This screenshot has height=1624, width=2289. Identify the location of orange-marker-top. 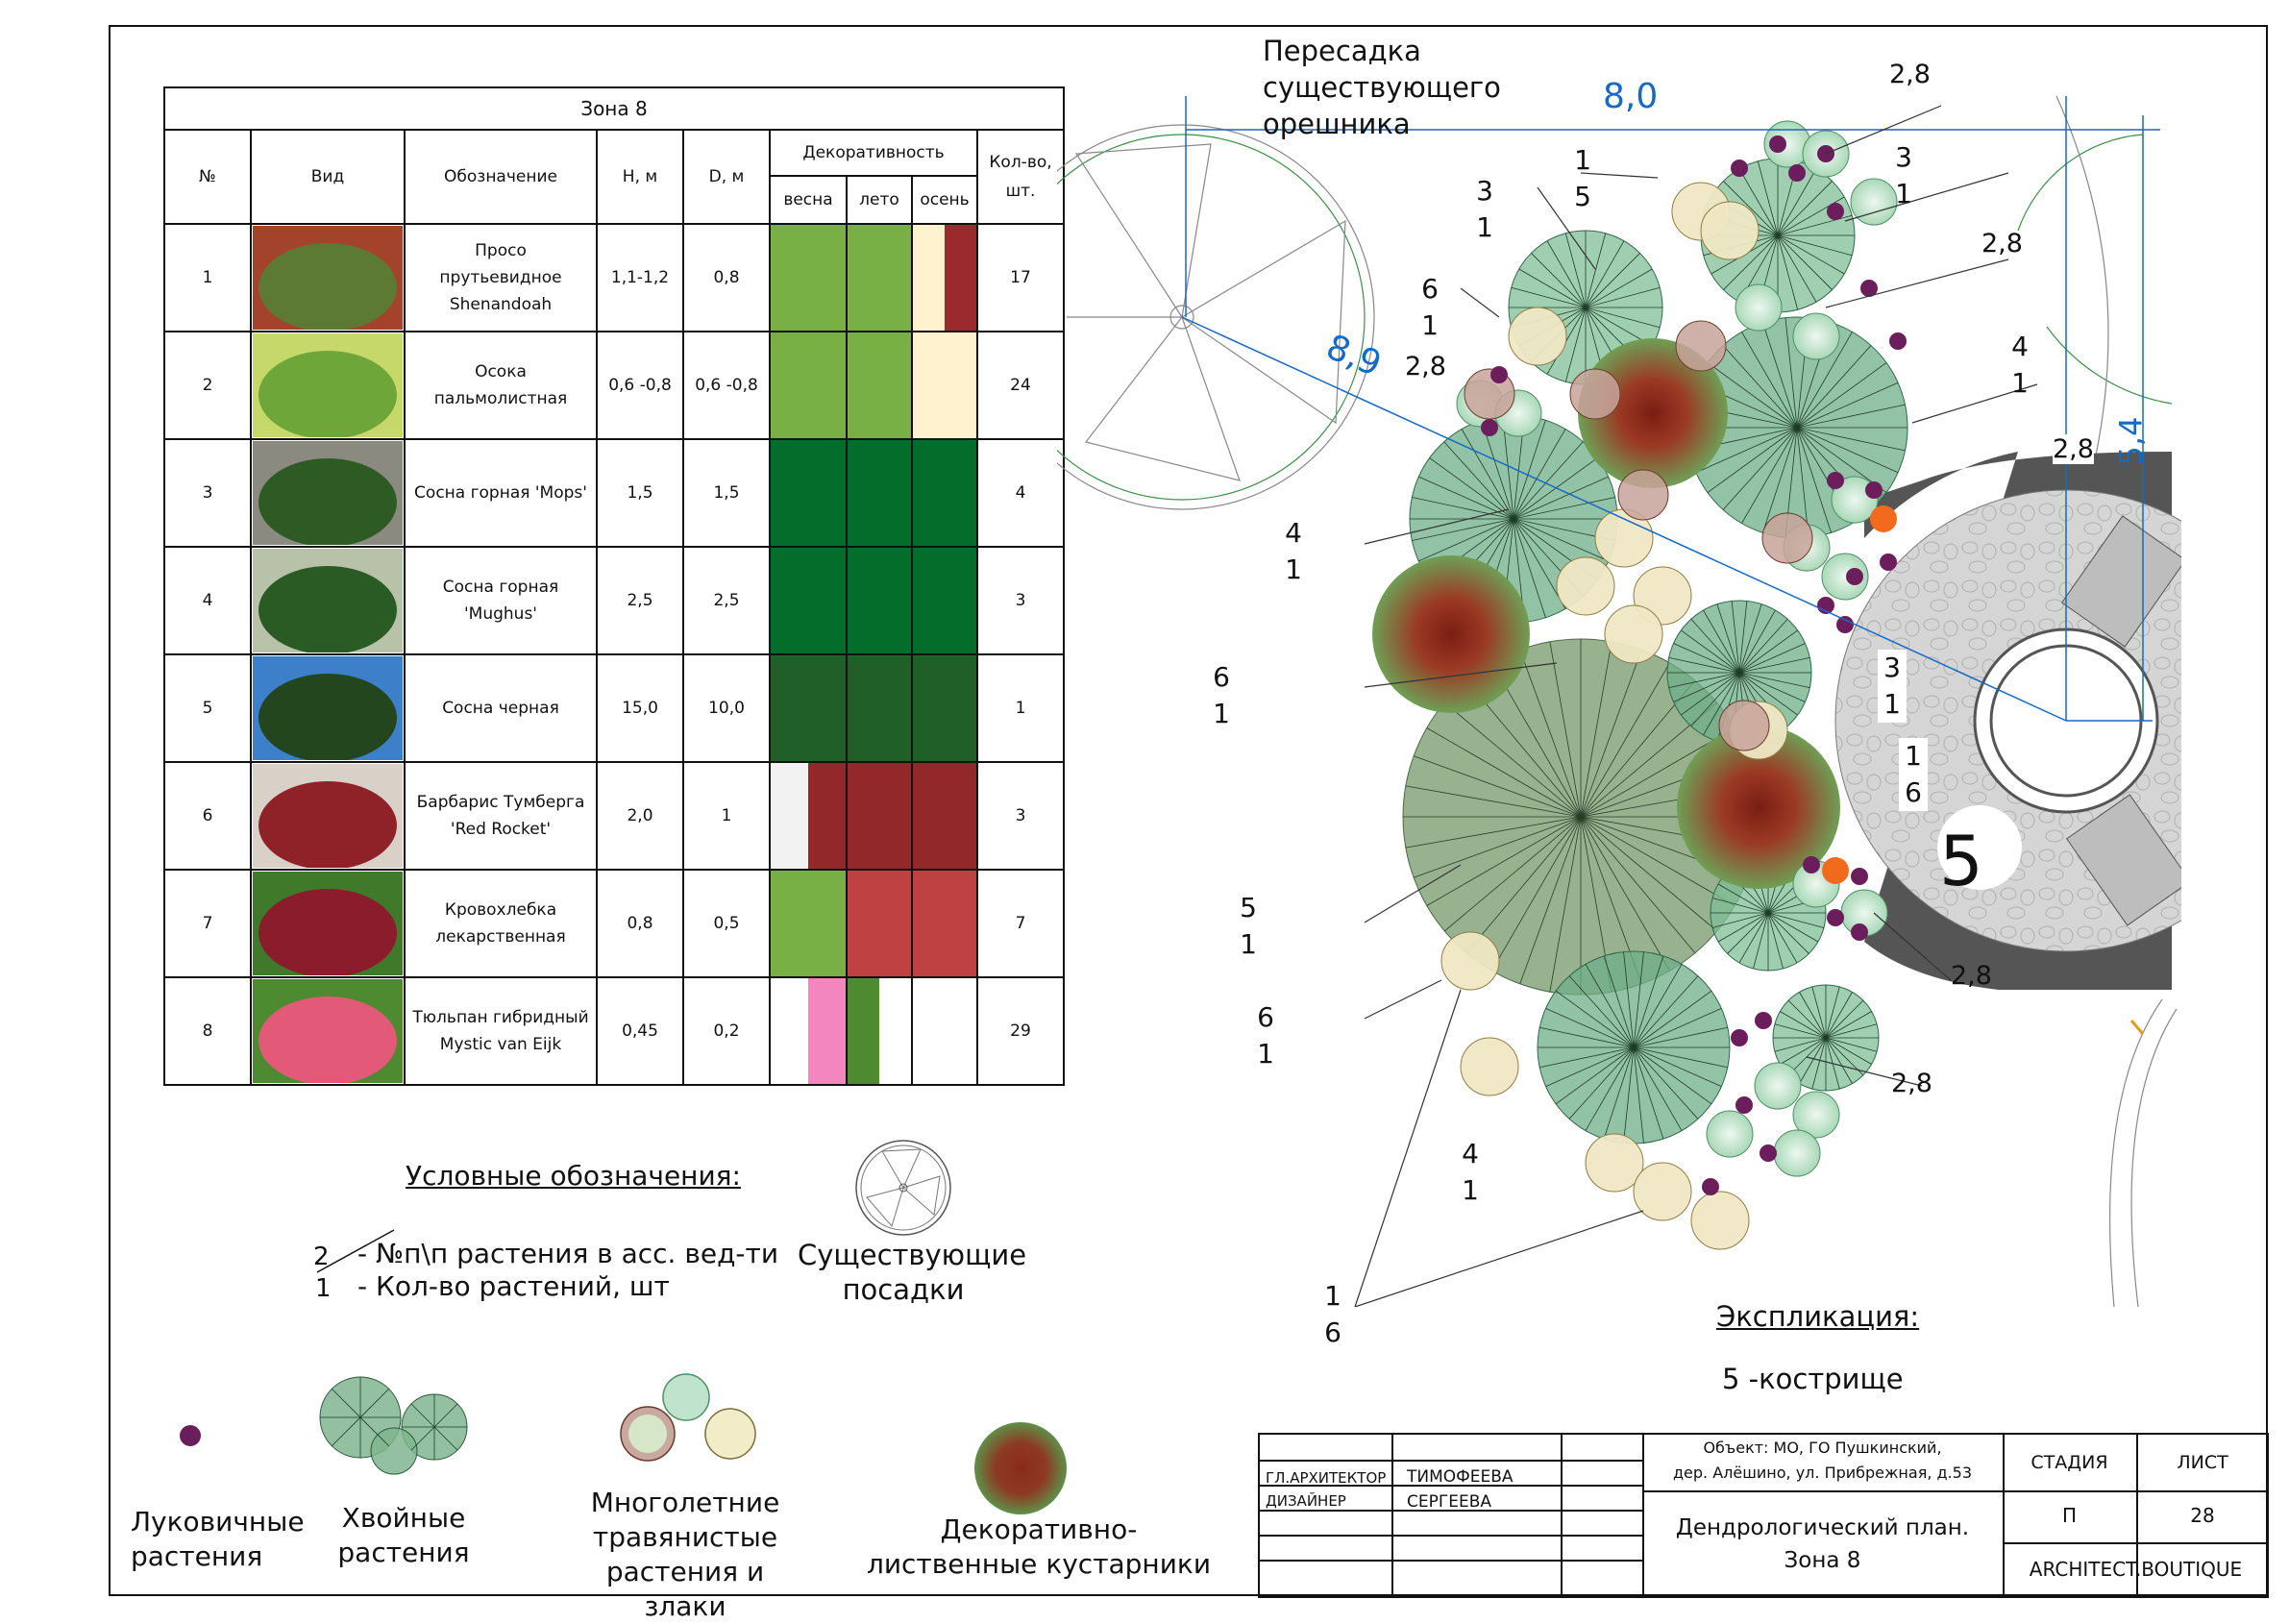
(1883, 518).